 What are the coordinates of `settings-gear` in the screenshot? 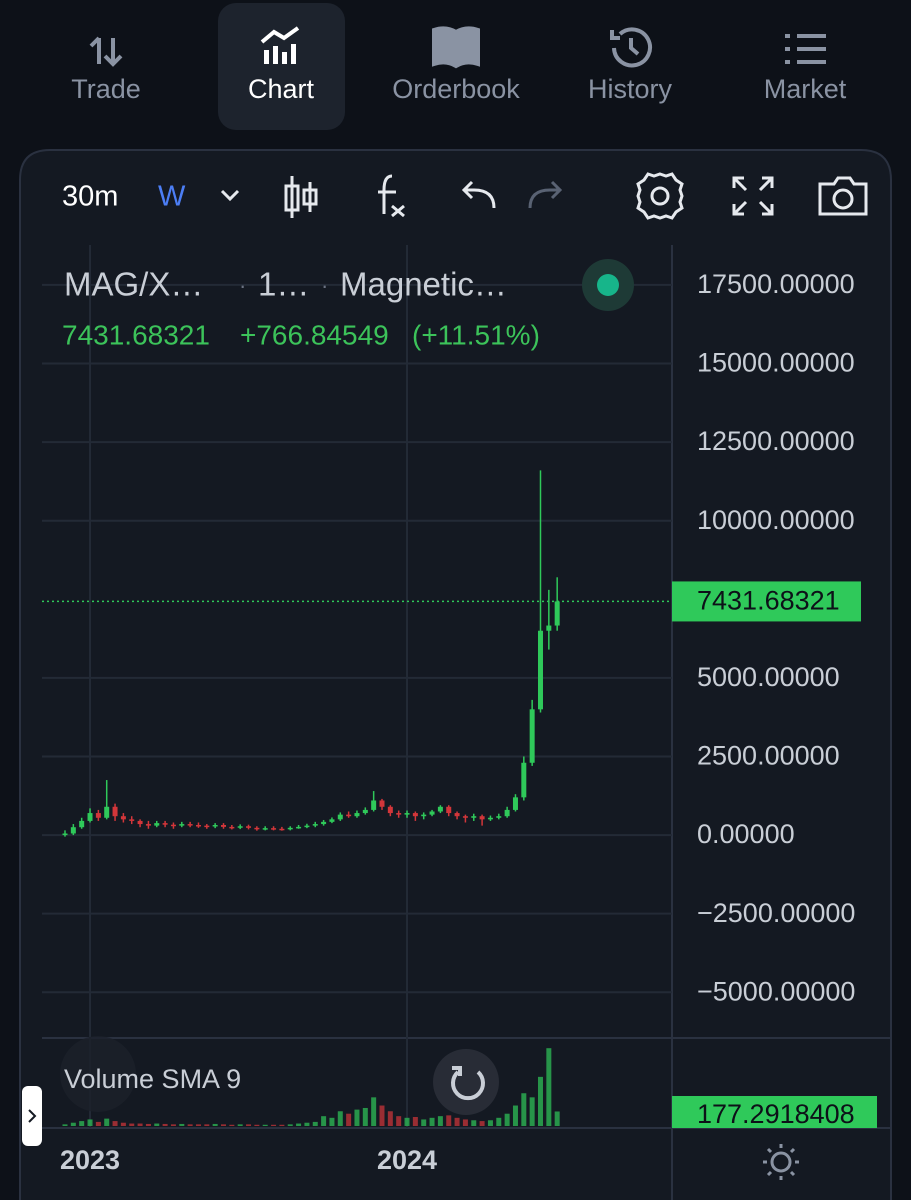 It's located at (660, 196).